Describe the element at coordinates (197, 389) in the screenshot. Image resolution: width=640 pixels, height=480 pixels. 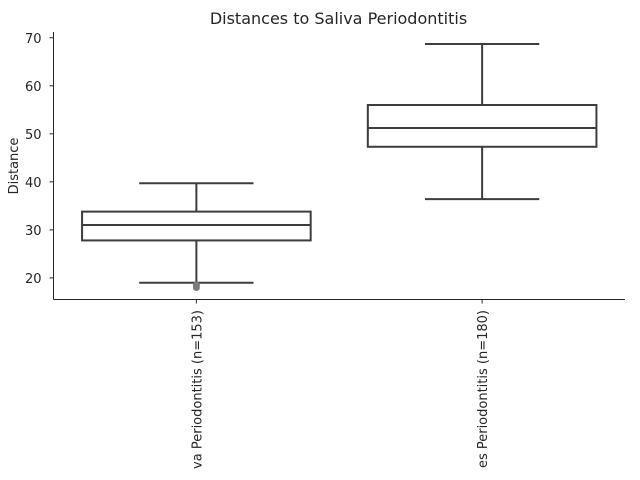
I see `x-tick-label: va Periodontitis (n=153)` at that location.